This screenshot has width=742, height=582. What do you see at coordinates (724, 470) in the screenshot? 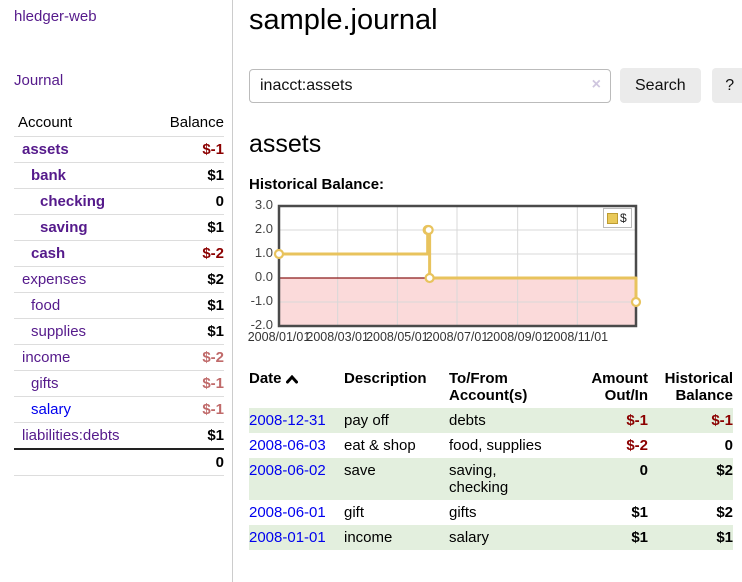
I see `transaction-balance: $2` at bounding box center [724, 470].